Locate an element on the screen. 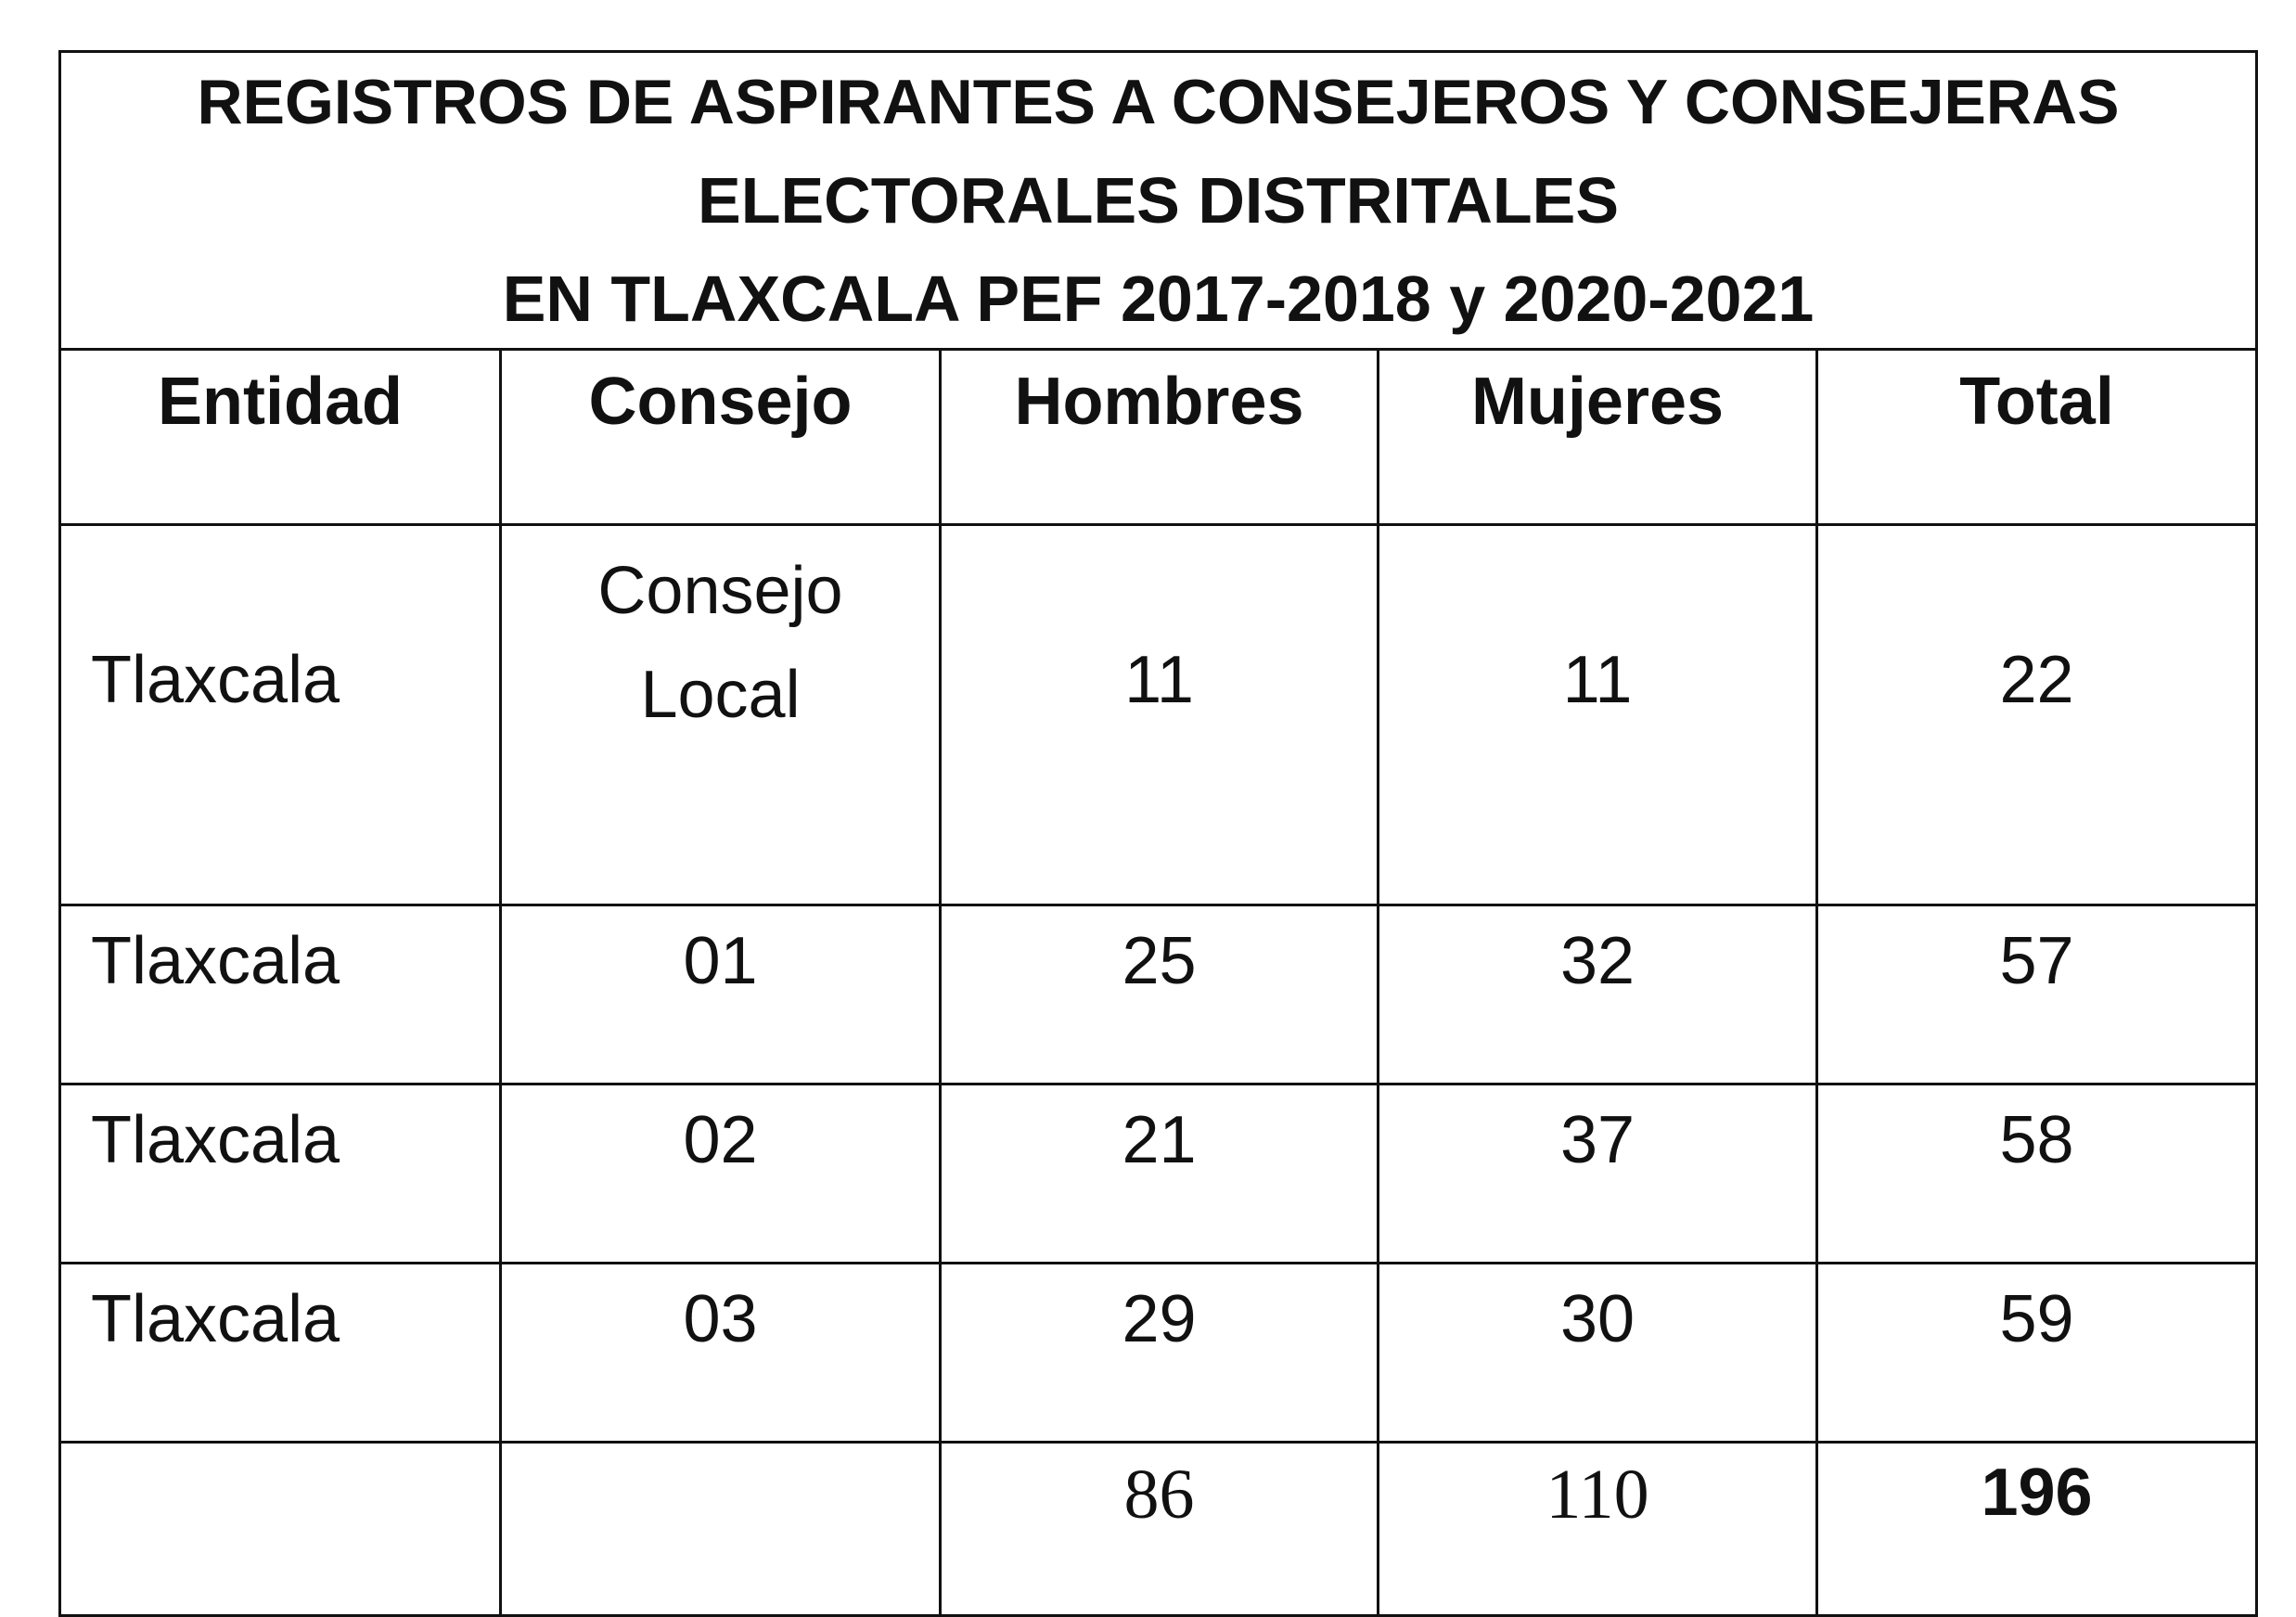 Image resolution: width=2296 pixels, height=1617 pixels. cell-consejo: 01 is located at coordinates (720, 995).